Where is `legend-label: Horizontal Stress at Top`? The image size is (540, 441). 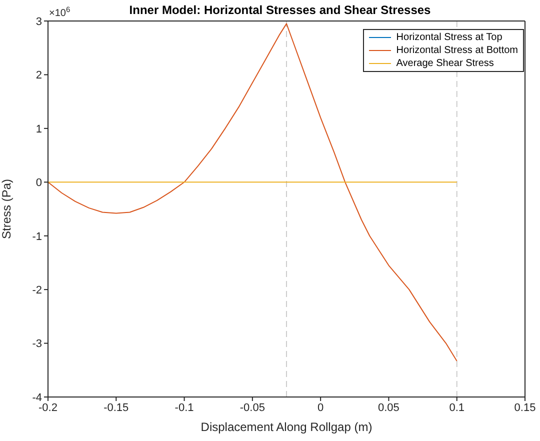 legend-label: Horizontal Stress at Top is located at coordinates (449, 37).